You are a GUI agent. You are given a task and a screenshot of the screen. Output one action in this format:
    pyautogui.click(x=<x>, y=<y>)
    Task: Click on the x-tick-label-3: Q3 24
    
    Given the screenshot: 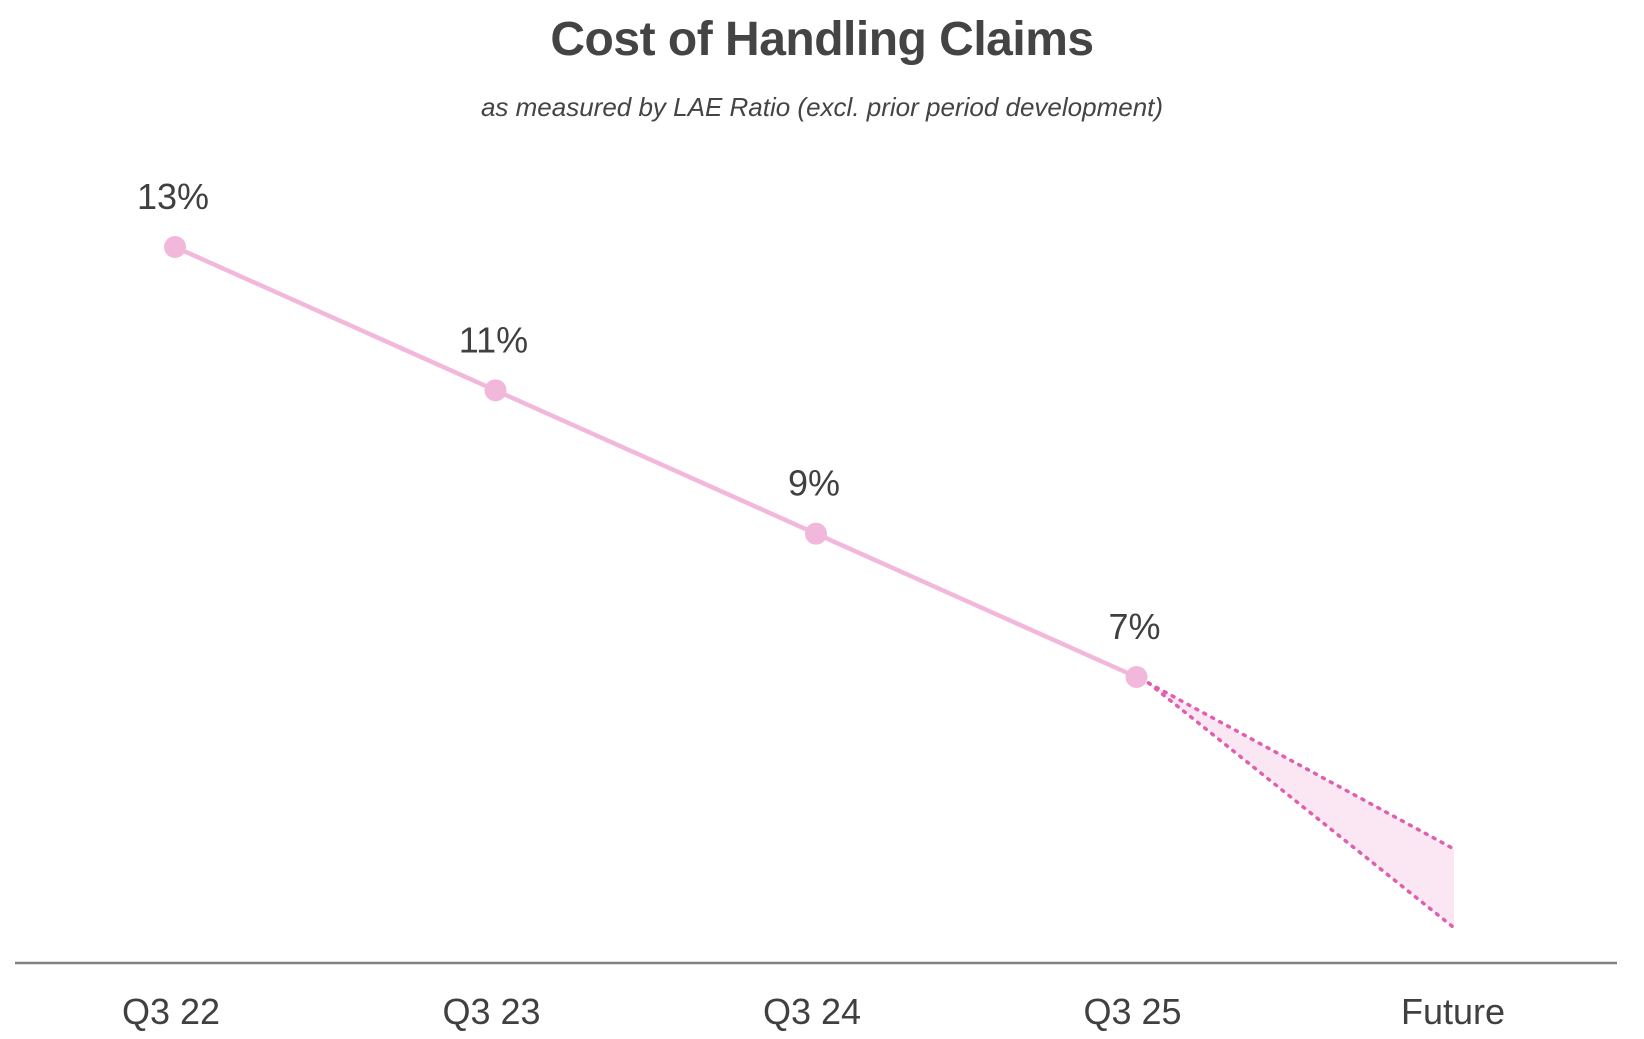 What is the action you would take?
    pyautogui.click(x=812, y=1011)
    